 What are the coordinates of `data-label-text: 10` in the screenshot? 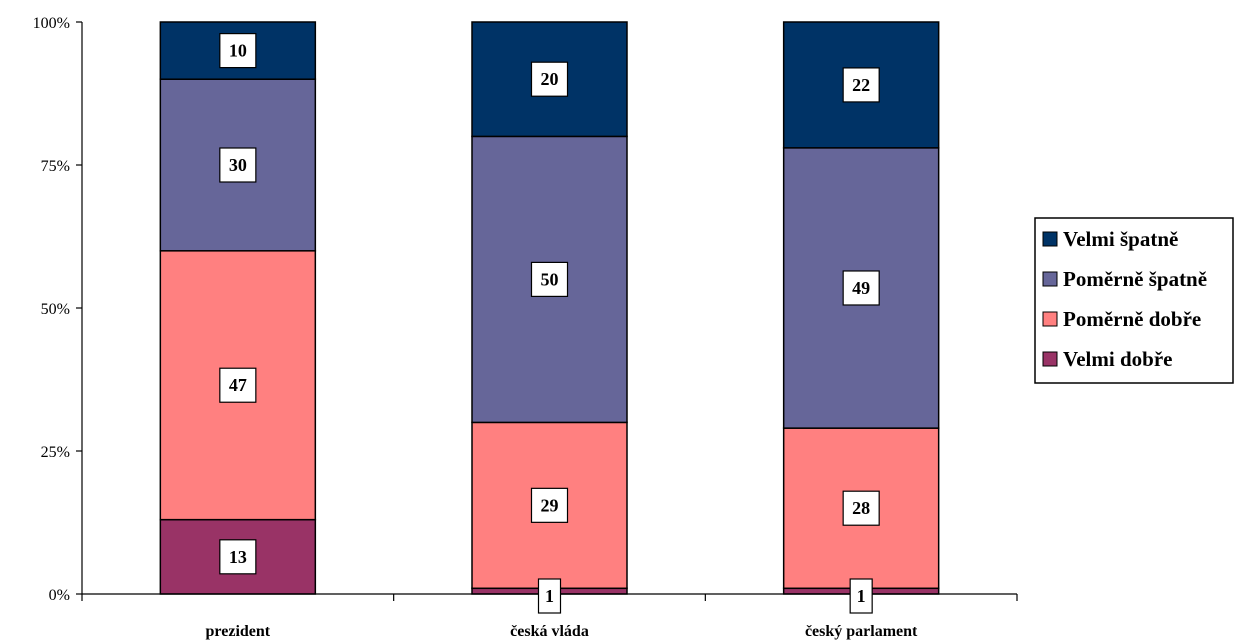 It's located at (238, 51).